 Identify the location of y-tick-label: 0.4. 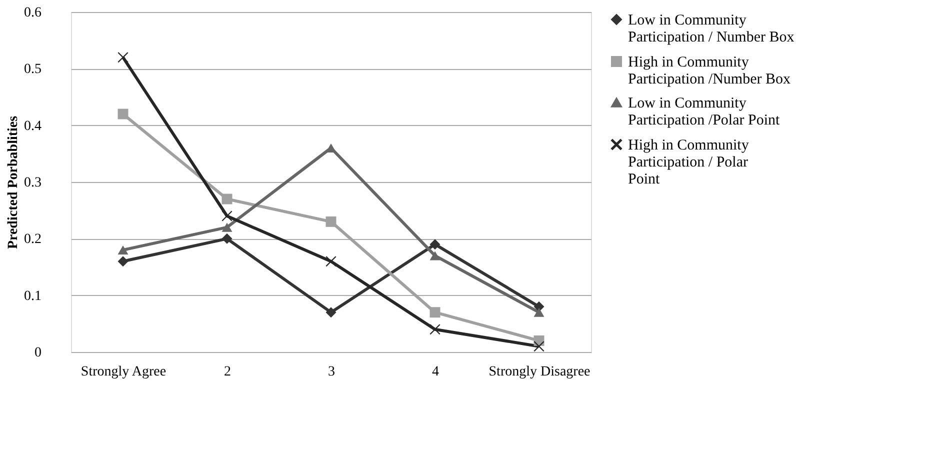
(33, 126).